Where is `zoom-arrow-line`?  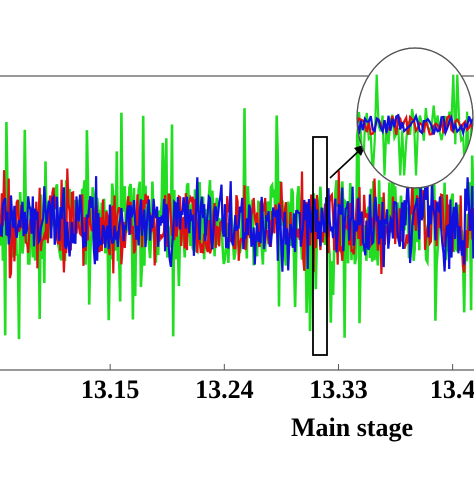
zoom-arrow-line is located at coordinates (346, 163).